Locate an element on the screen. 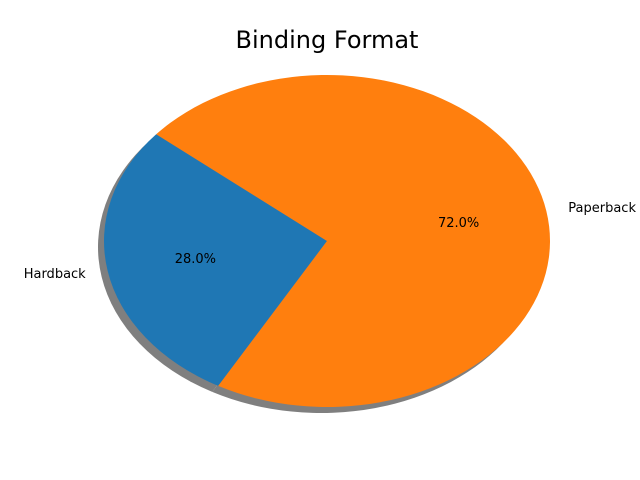 The image size is (640, 480). slice-label-paperback: Paperback is located at coordinates (602, 208).